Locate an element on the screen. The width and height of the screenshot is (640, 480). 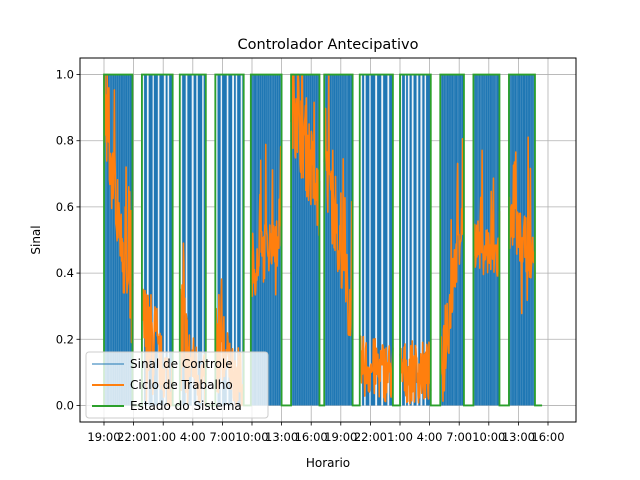
y-tick-label: 1.0 is located at coordinates (65, 75).